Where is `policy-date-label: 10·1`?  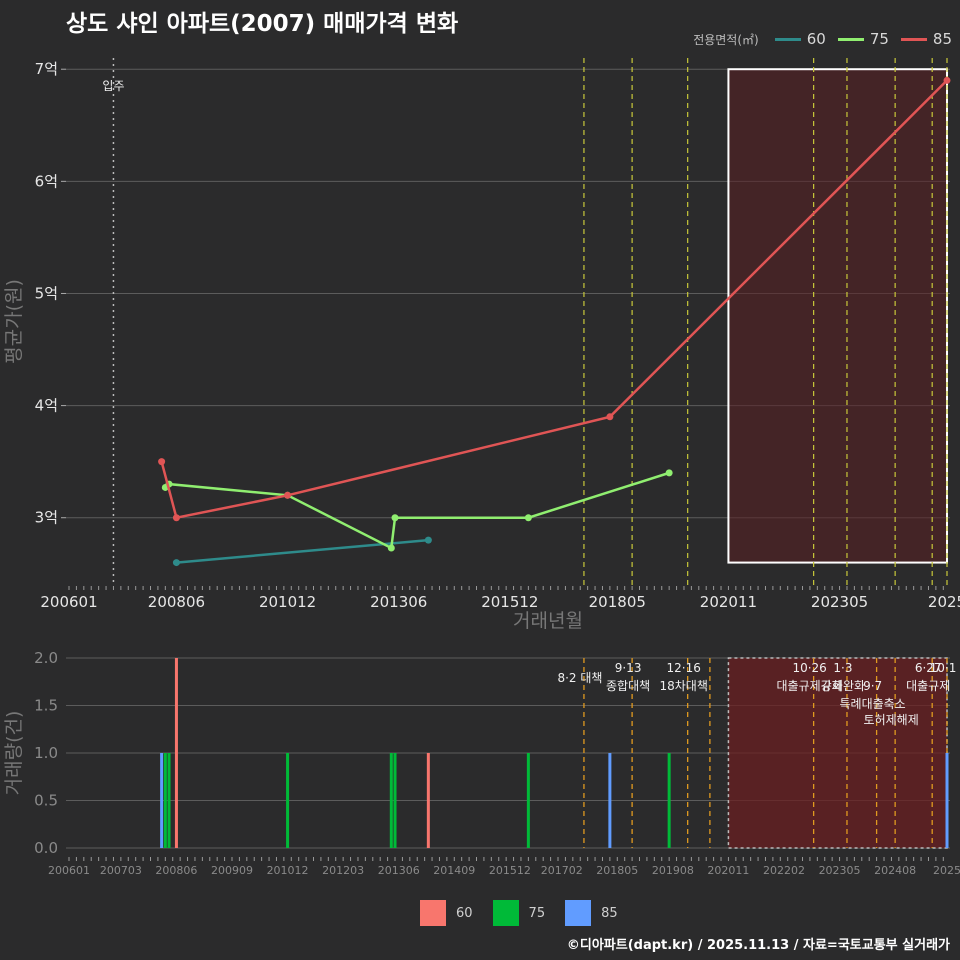
policy-date-label: 10·1 is located at coordinates (943, 668).